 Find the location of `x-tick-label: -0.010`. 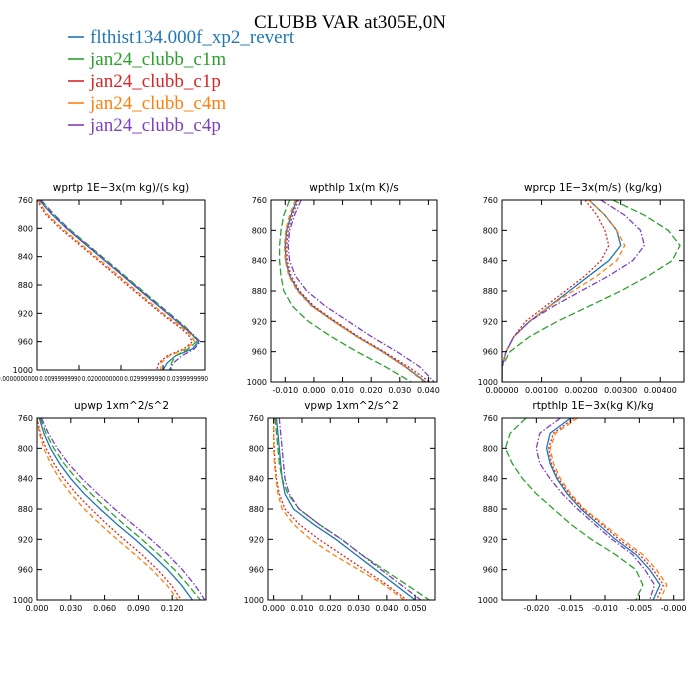

x-tick-label: -0.010 is located at coordinates (605, 608).